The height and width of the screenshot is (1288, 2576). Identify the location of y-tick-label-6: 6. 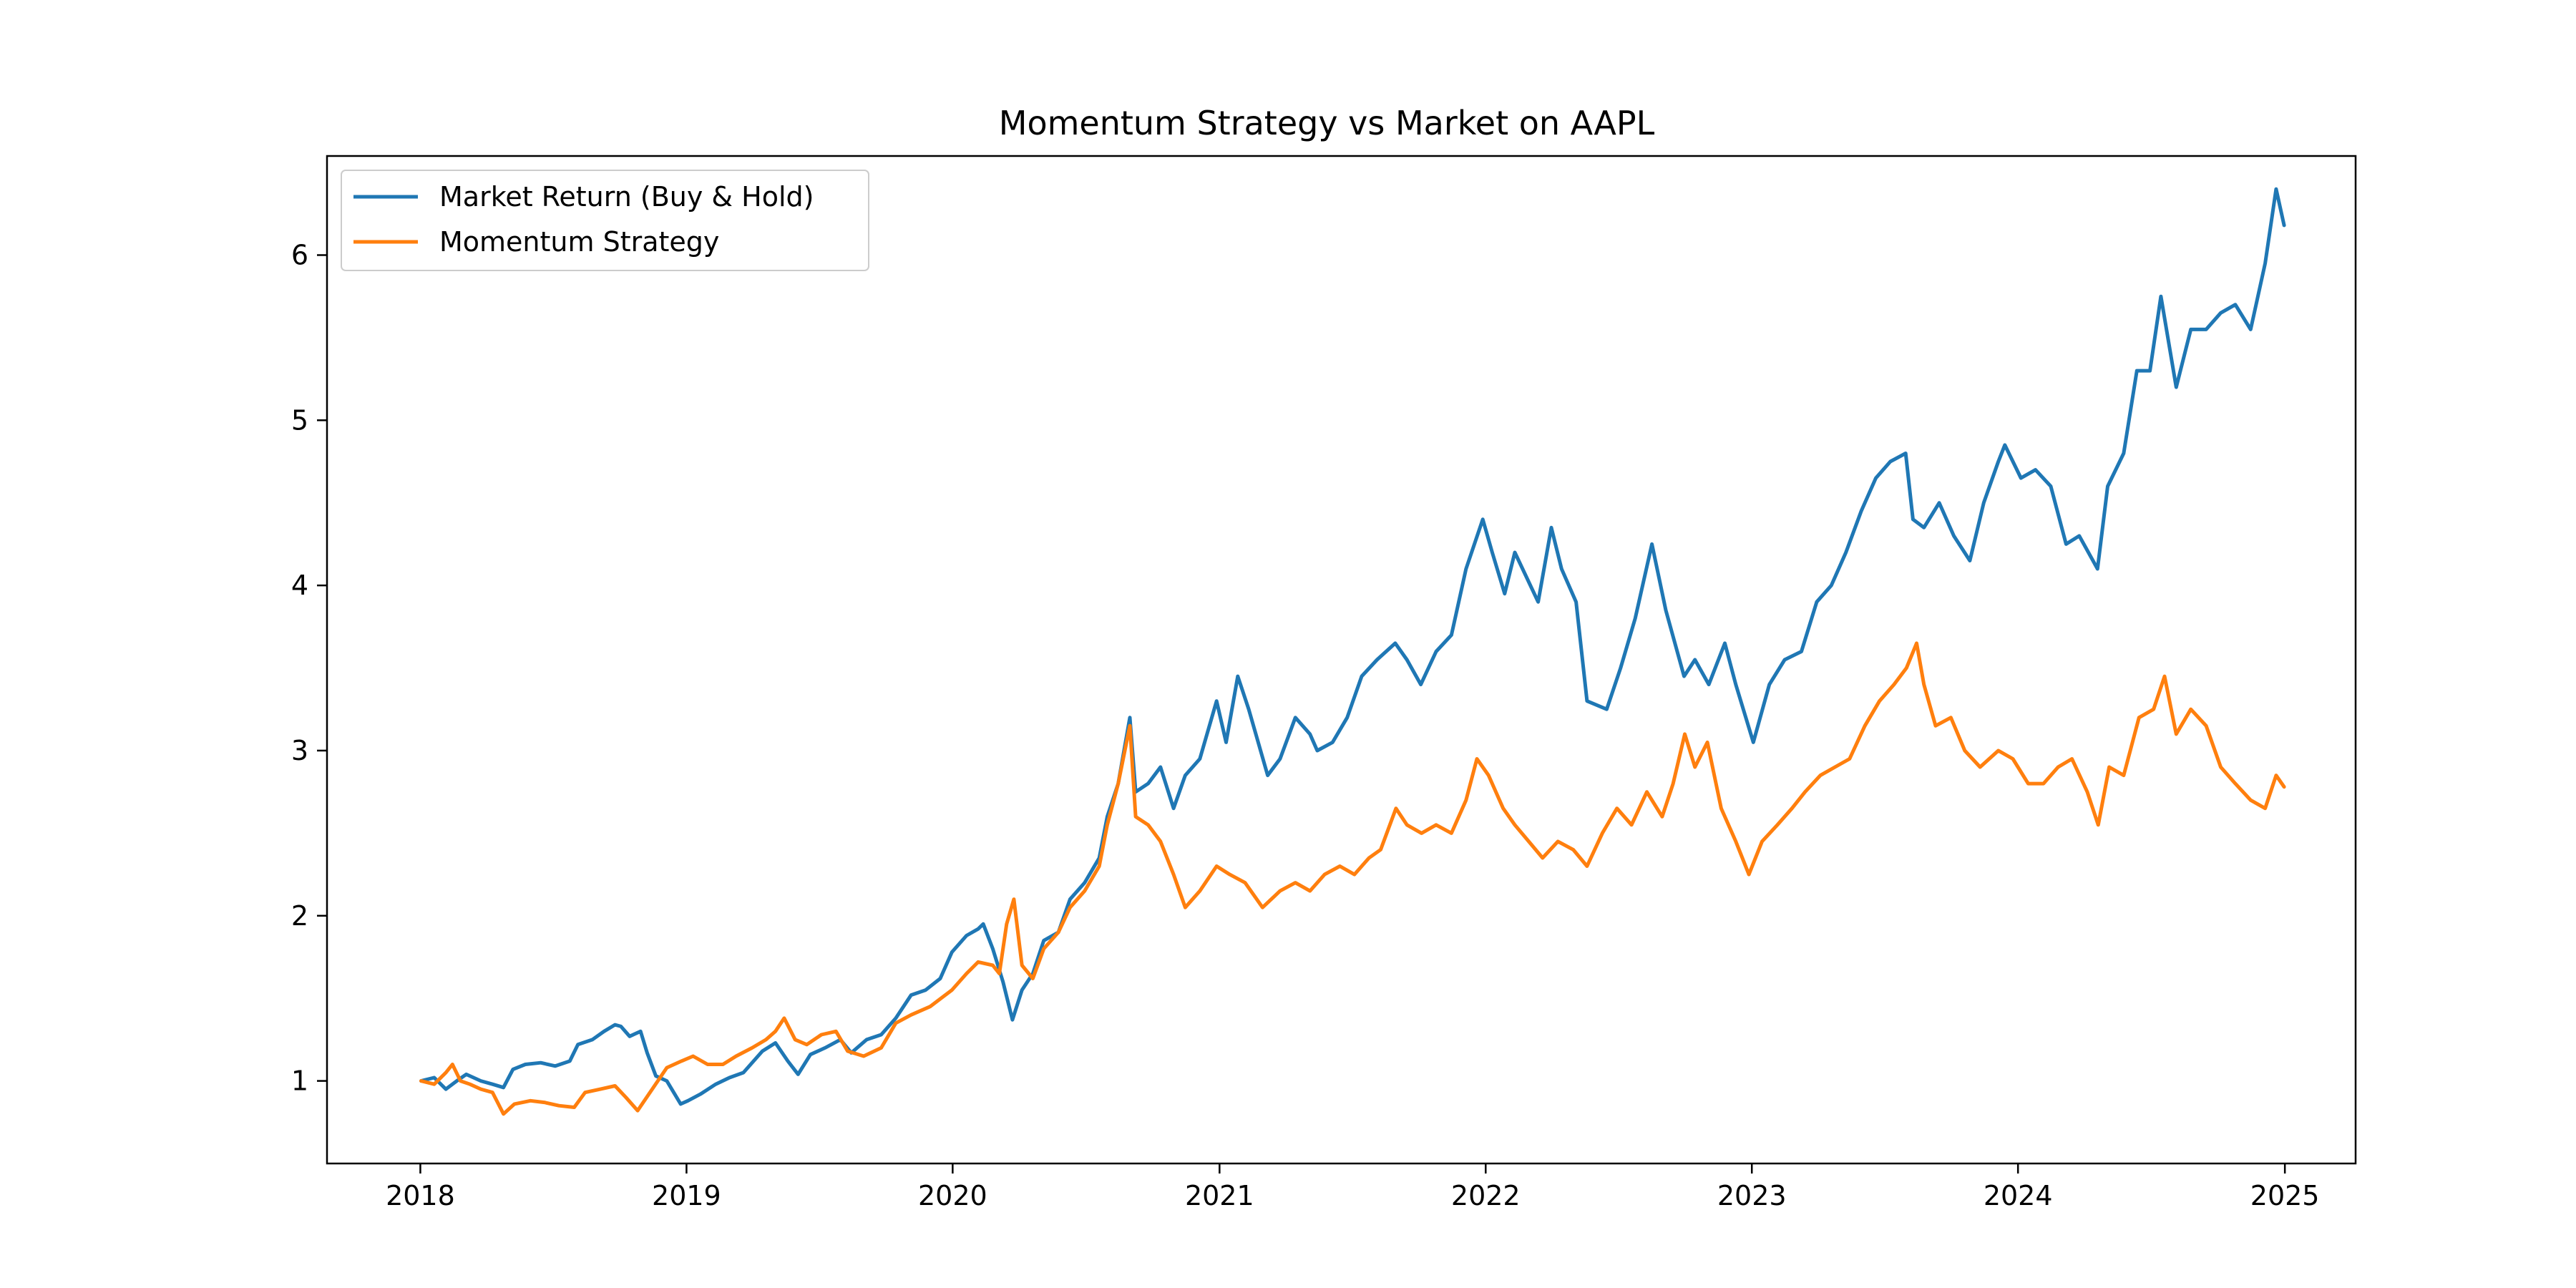
(299, 254).